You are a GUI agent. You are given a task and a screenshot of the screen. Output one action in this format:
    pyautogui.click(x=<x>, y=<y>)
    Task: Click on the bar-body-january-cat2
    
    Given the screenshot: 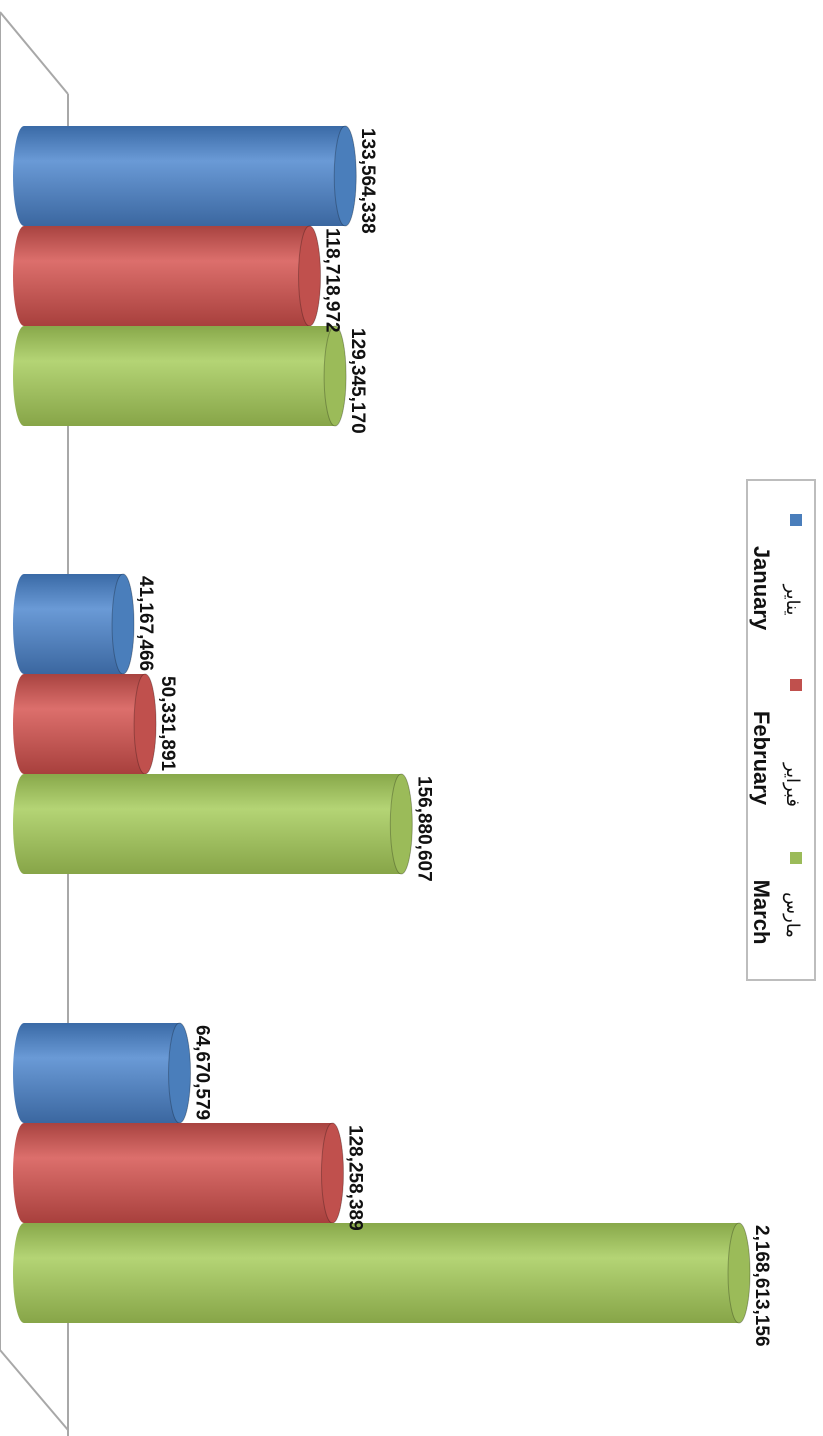 What is the action you would take?
    pyautogui.click(x=74, y=624)
    